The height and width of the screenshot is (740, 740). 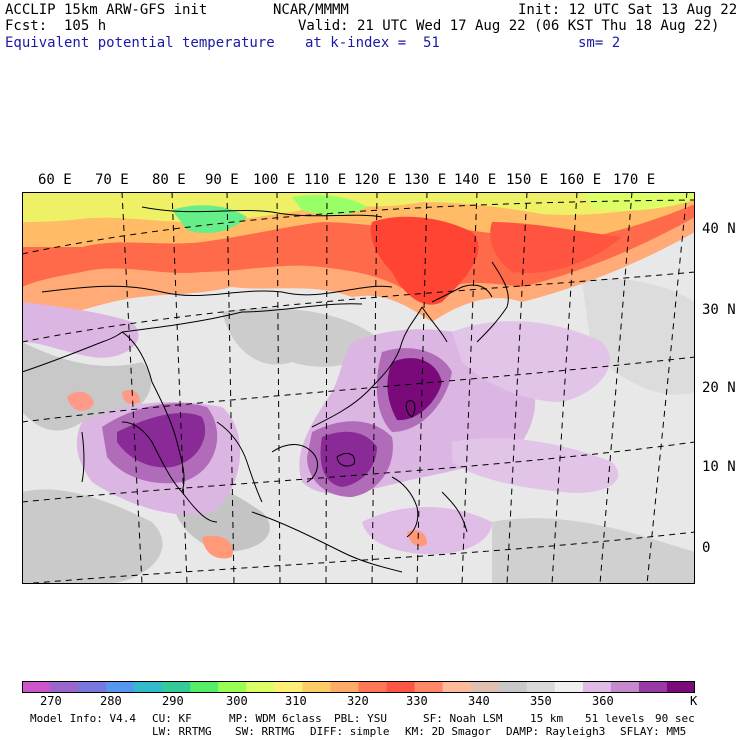 I want to click on grid-spacing: 15 km, so click(x=547, y=718).